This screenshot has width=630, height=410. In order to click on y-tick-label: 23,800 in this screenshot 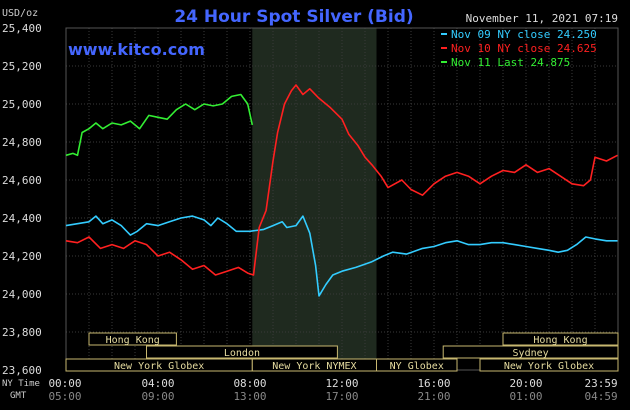, I will do `click(22, 332)`.